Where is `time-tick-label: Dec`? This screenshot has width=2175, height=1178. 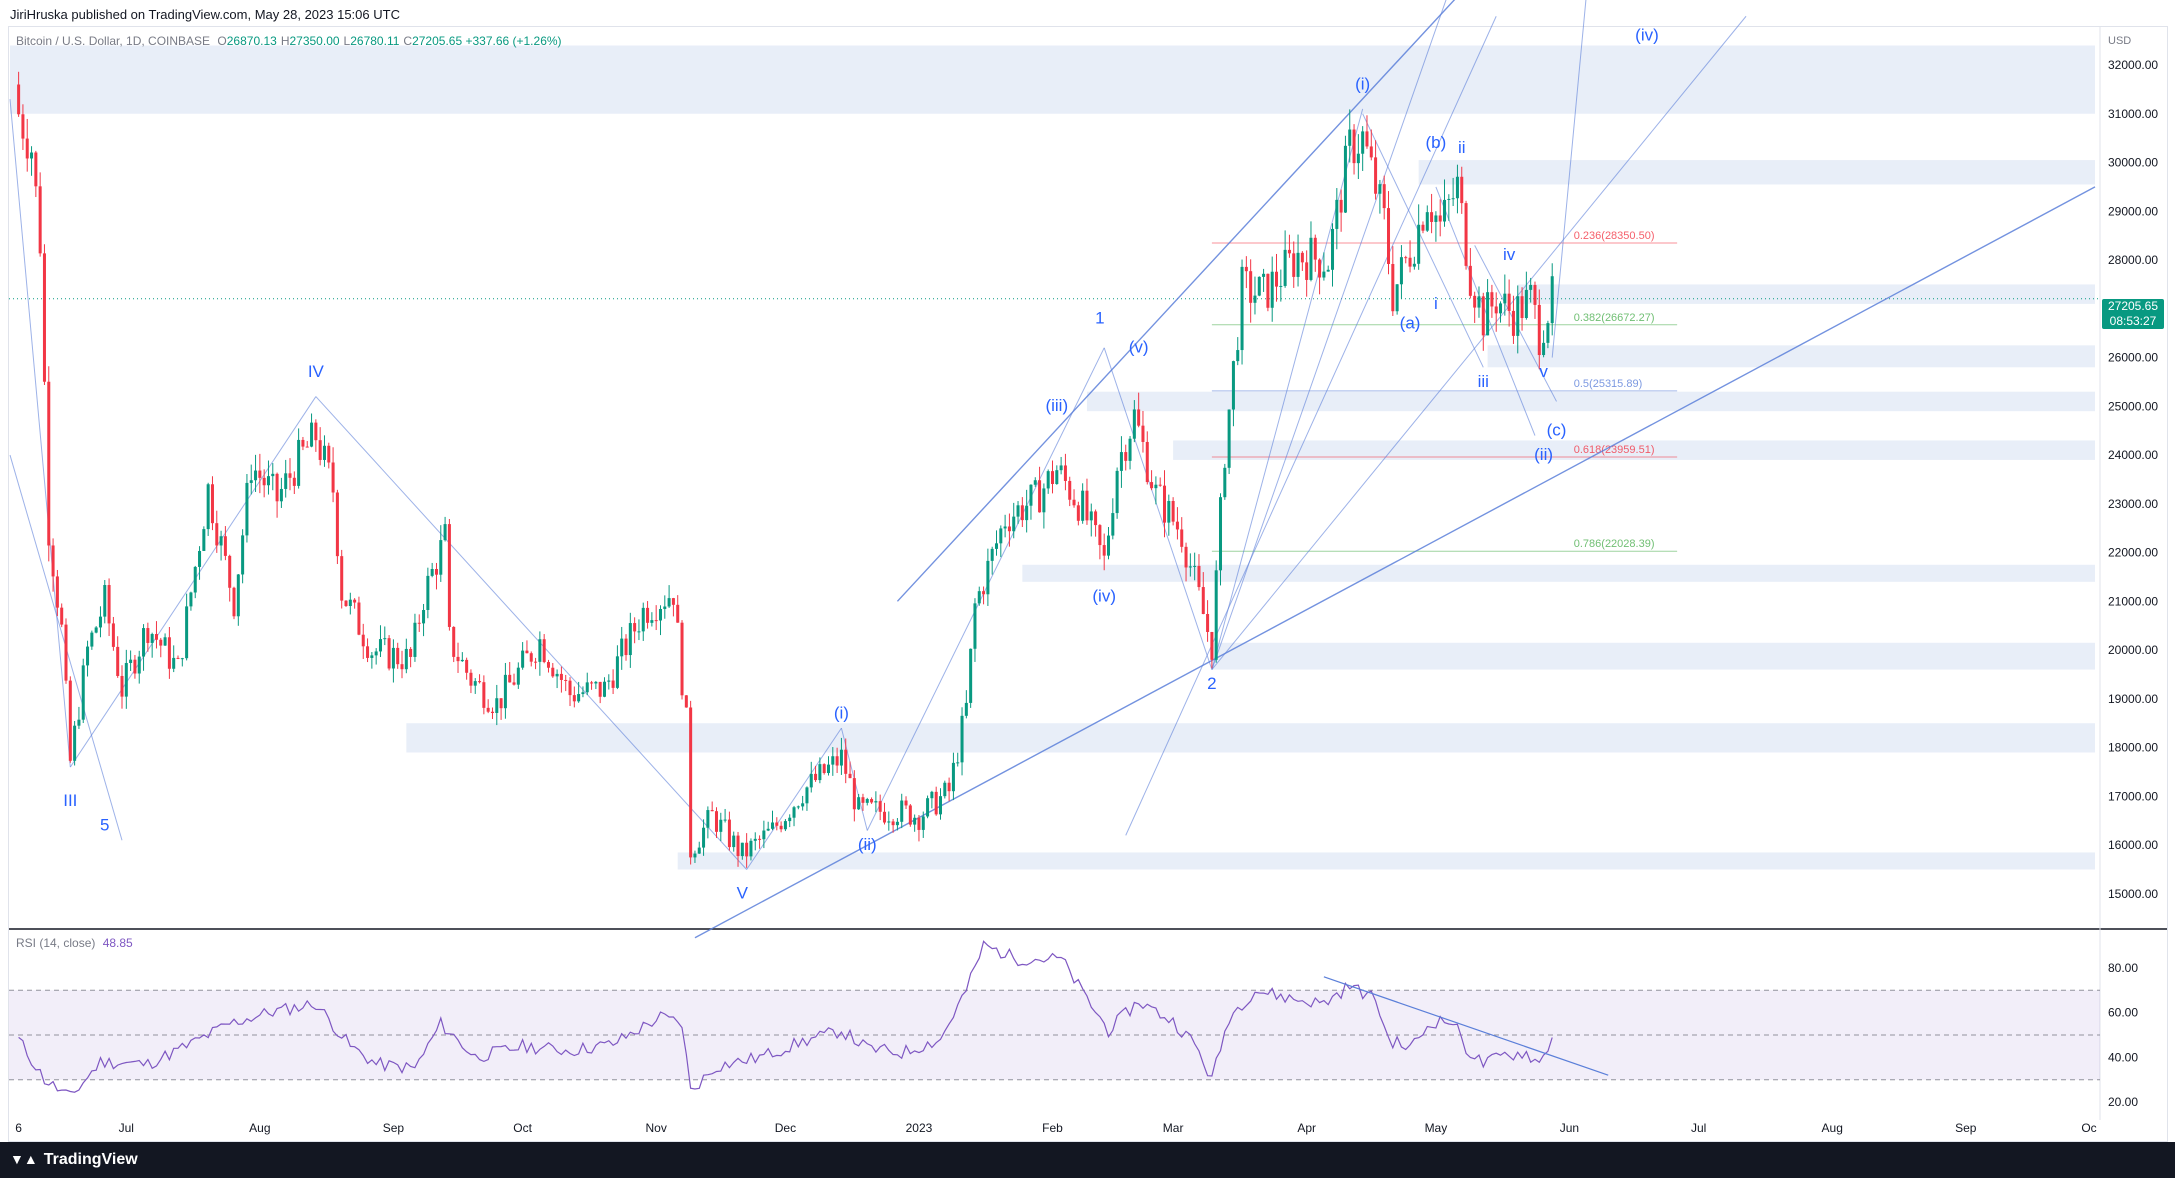 time-tick-label: Dec is located at coordinates (785, 1128).